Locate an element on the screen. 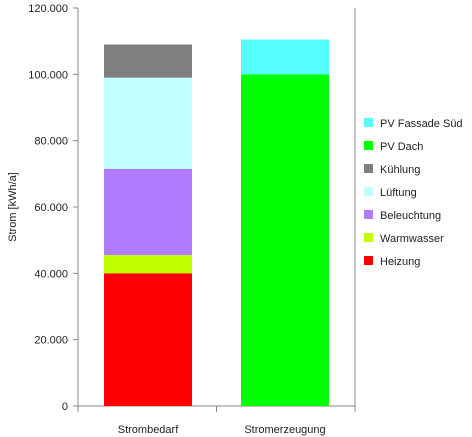 The height and width of the screenshot is (437, 472). legend-label: PV Fassade Süd is located at coordinates (421, 124).